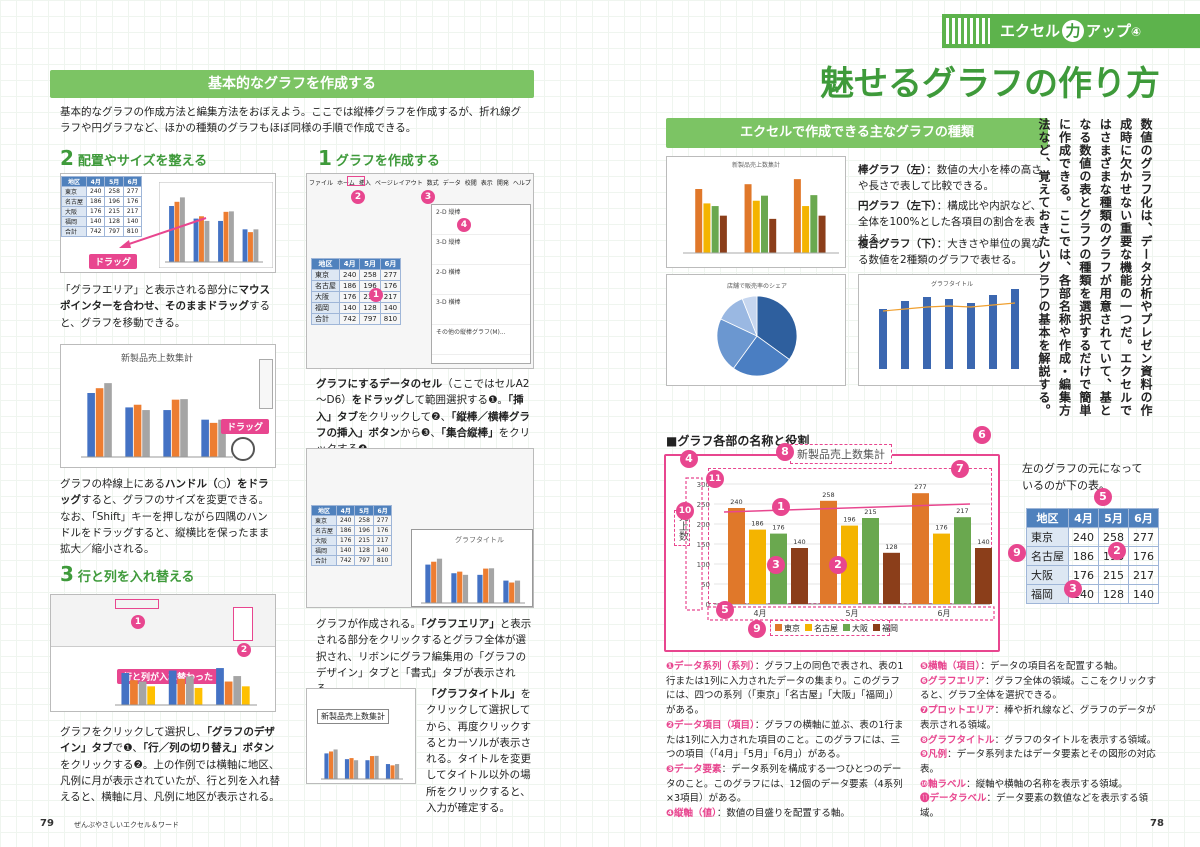 The width and height of the screenshot is (1200, 847). I want to click on step3-chart, so click(186, 687).